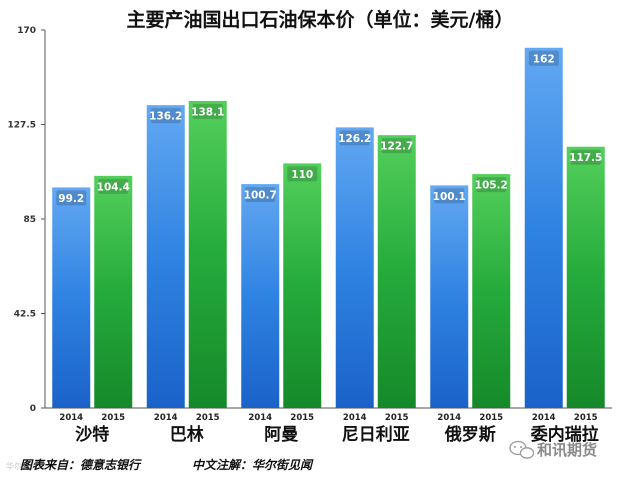  I want to click on brand-name: 和讯期货, so click(567, 450).